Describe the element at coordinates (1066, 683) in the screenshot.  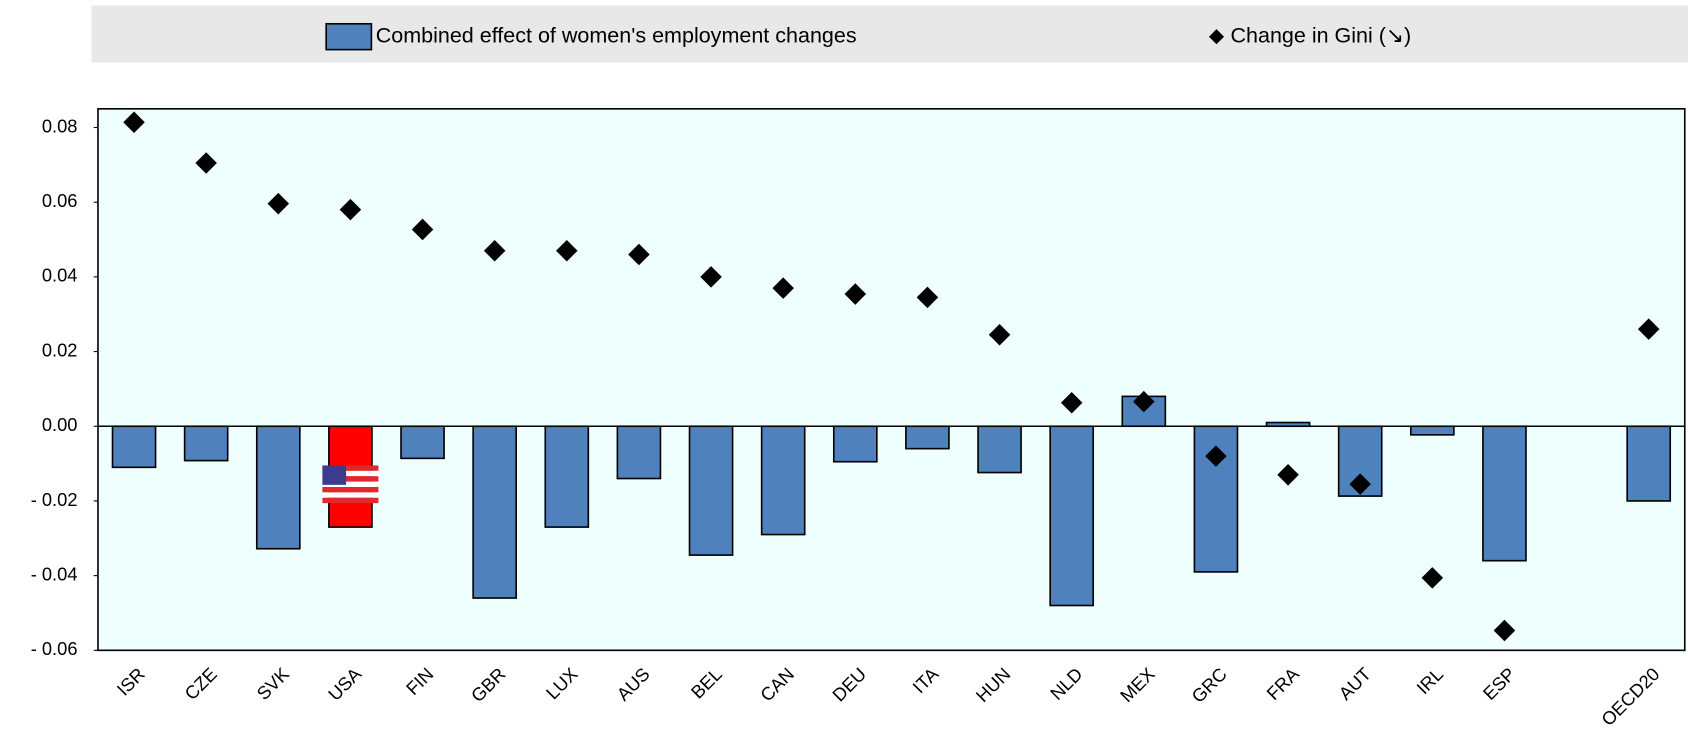
I see `x-tick-label: NLD` at that location.